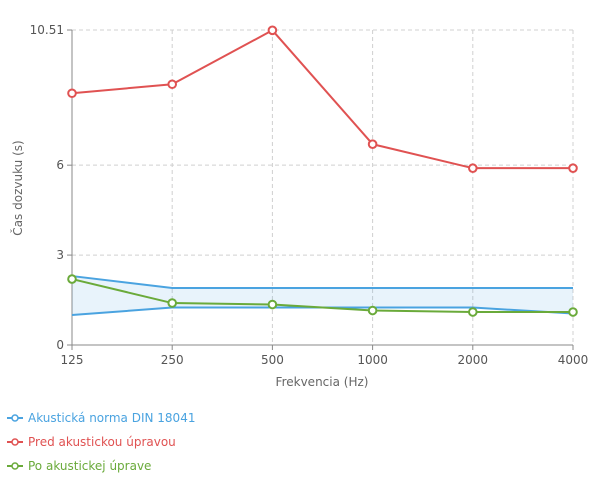 This screenshot has height=480, width=600. Describe the element at coordinates (17, 187) in the screenshot. I see `y-axis-label: Čas dozvuku (s)` at that location.